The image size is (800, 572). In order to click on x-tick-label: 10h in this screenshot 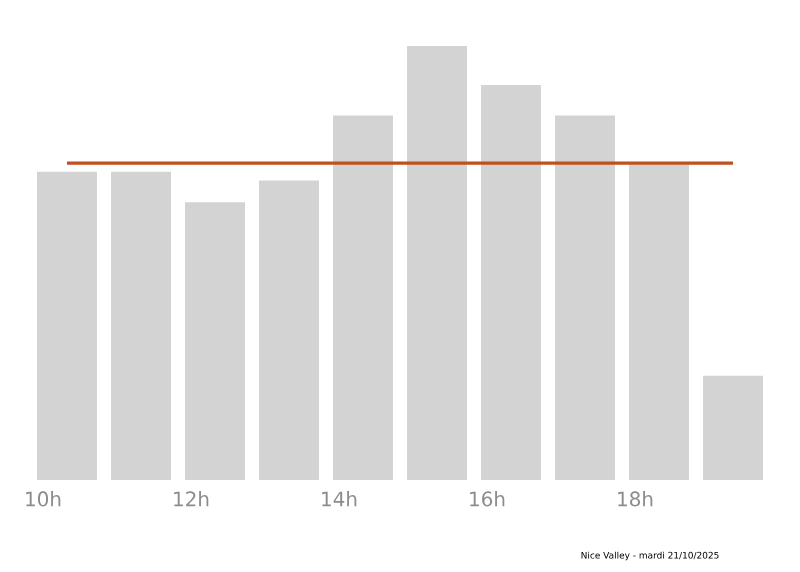, I will do `click(43, 499)`.